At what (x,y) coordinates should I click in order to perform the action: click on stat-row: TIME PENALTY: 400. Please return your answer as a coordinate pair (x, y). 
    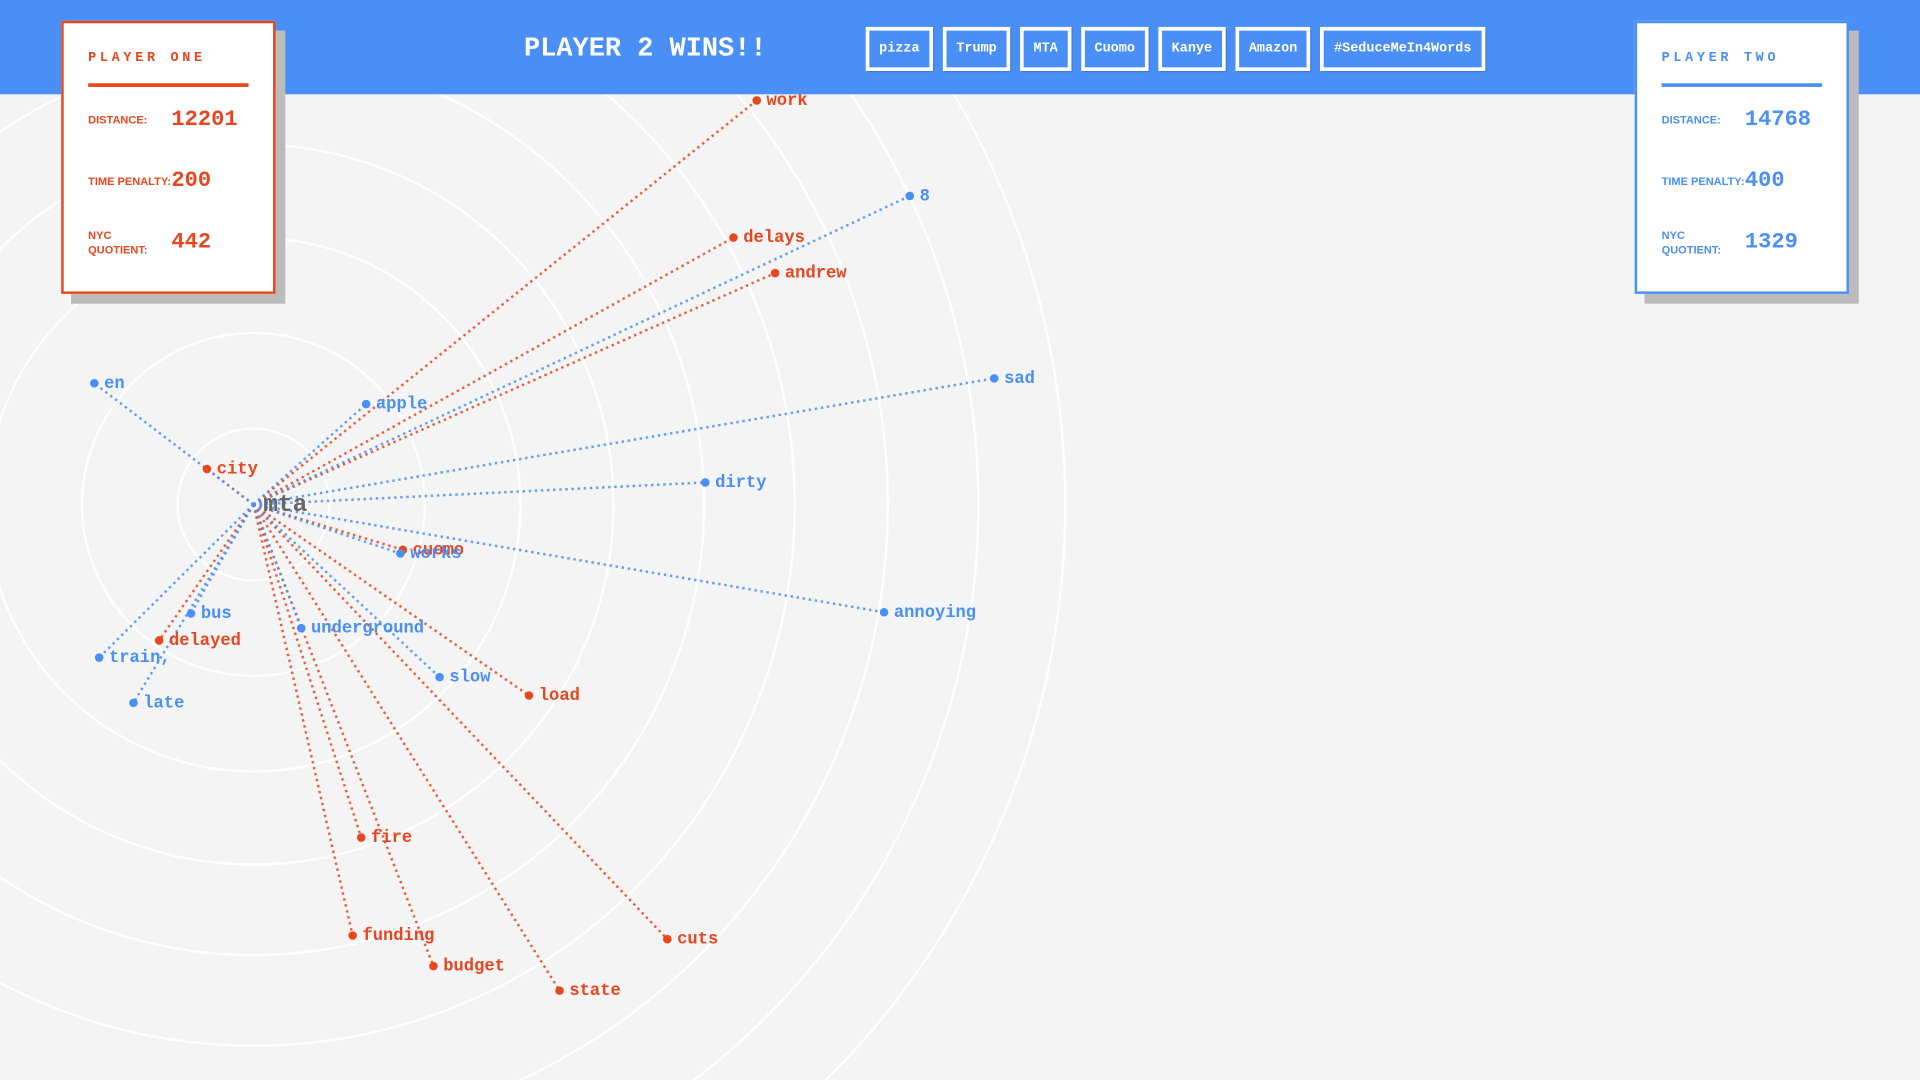
    Looking at the image, I should click on (1747, 181).